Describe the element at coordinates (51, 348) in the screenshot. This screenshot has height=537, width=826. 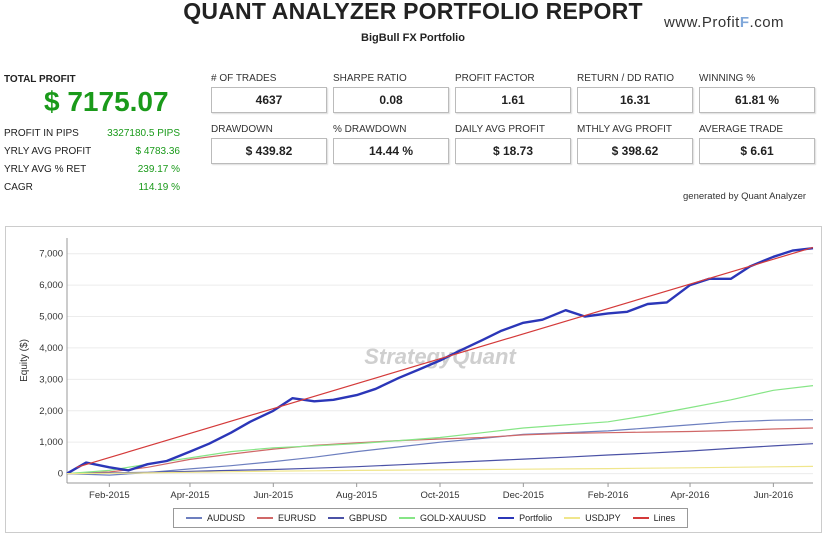
I see `y-tick-label: 4,000` at that location.